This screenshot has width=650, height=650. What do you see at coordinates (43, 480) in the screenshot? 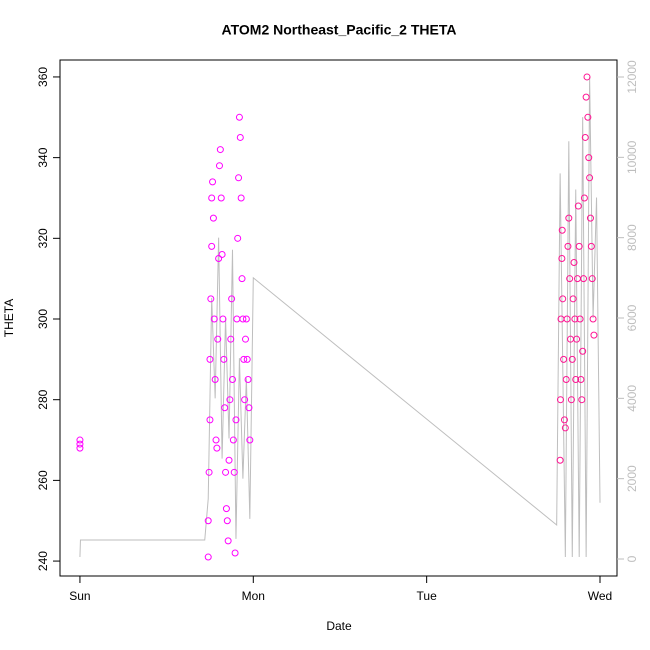
I see `y-tick-label: 260` at bounding box center [43, 480].